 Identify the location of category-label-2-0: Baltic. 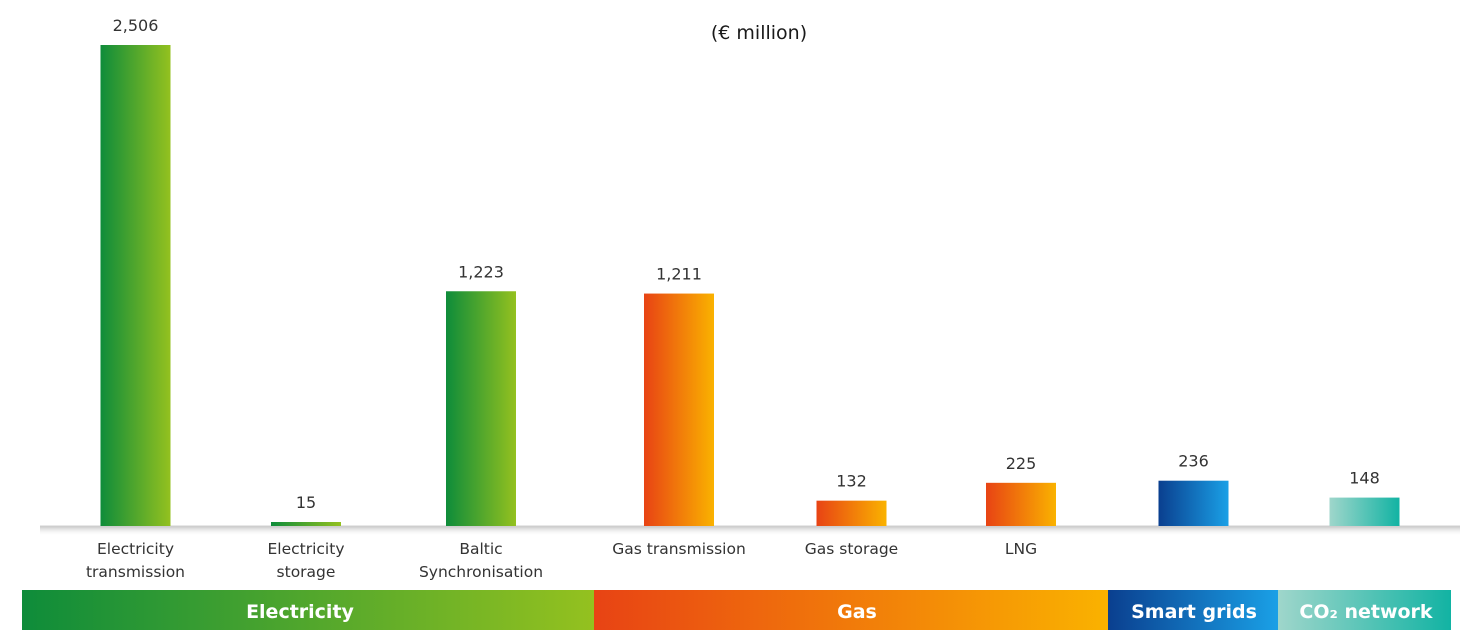
(480, 549).